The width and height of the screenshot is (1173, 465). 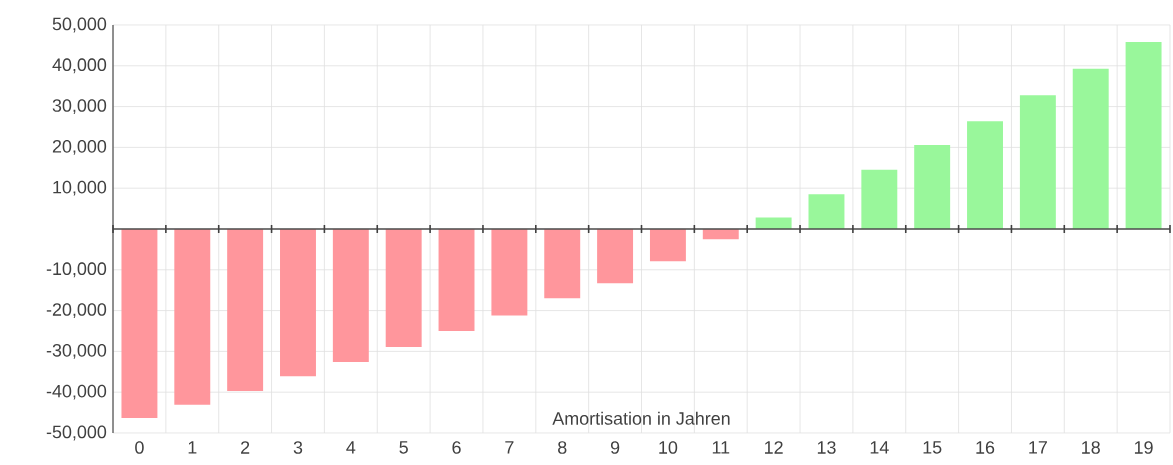 I want to click on x-tick-label: 6, so click(x=456, y=447).